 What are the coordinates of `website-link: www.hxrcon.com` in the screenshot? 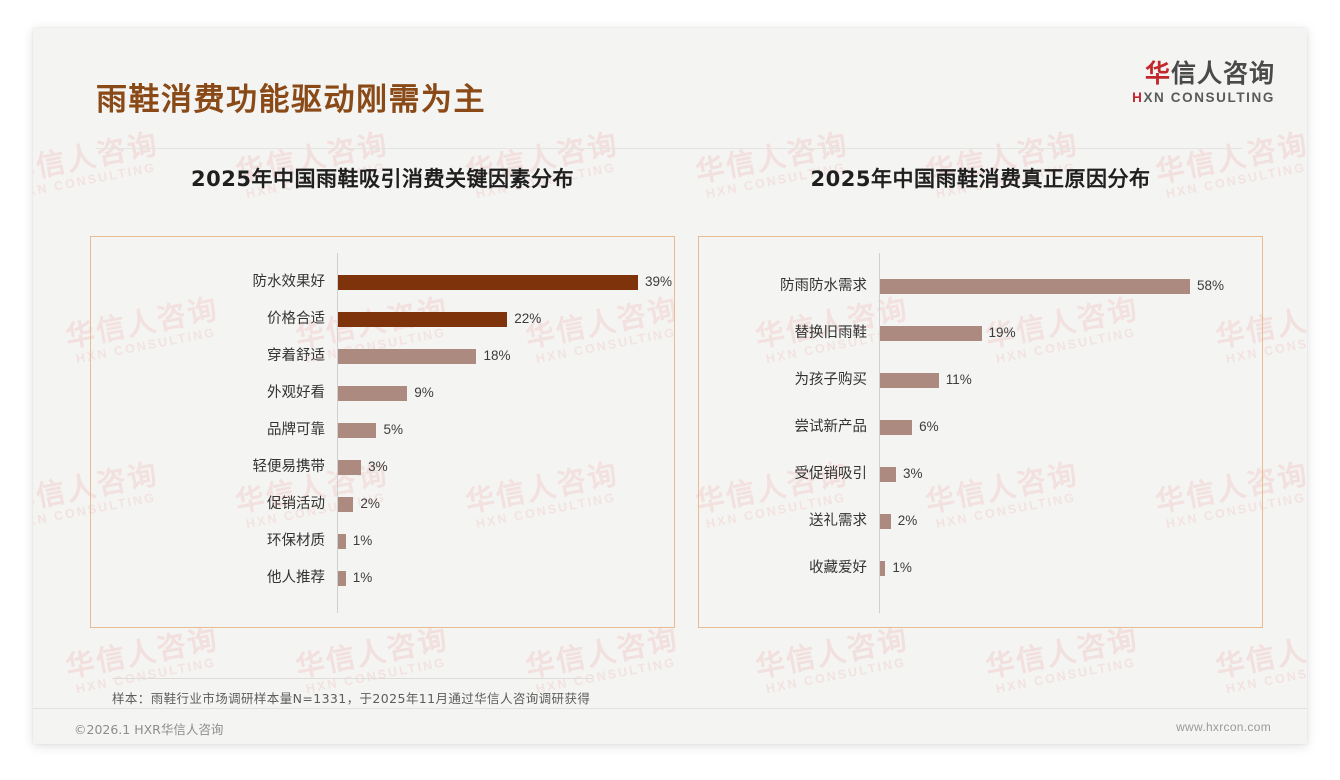 It's located at (1223, 727).